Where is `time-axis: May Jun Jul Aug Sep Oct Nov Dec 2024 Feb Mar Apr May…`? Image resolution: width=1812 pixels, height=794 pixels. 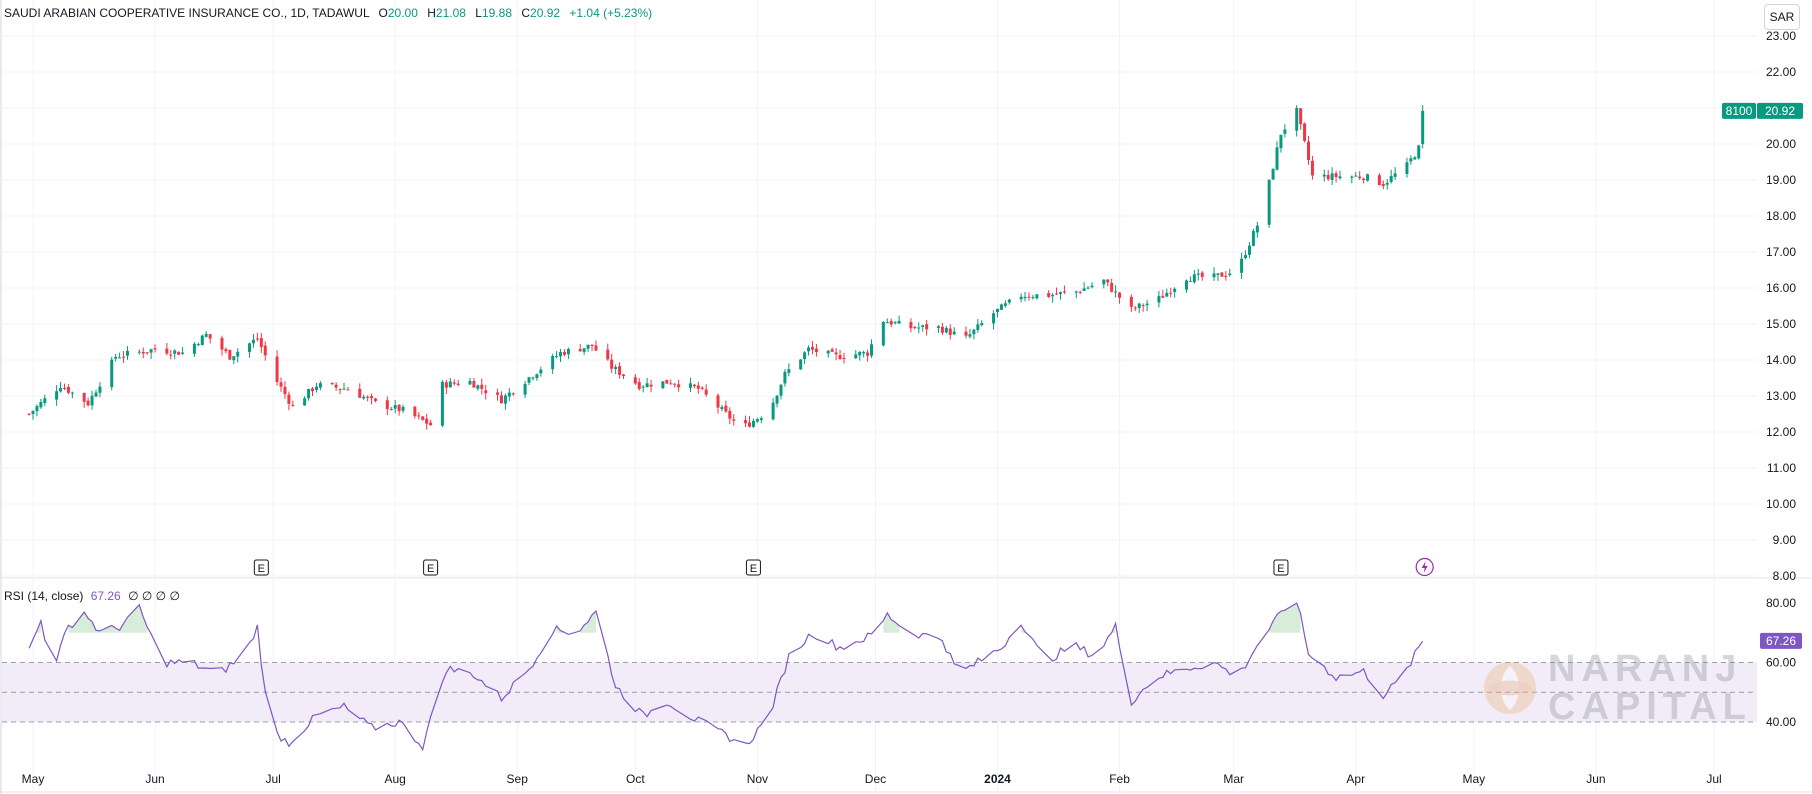 time-axis: May Jun Jul Aug Sep Oct Nov Dec 2024 Feb Mar Apr May… is located at coordinates (872, 779).